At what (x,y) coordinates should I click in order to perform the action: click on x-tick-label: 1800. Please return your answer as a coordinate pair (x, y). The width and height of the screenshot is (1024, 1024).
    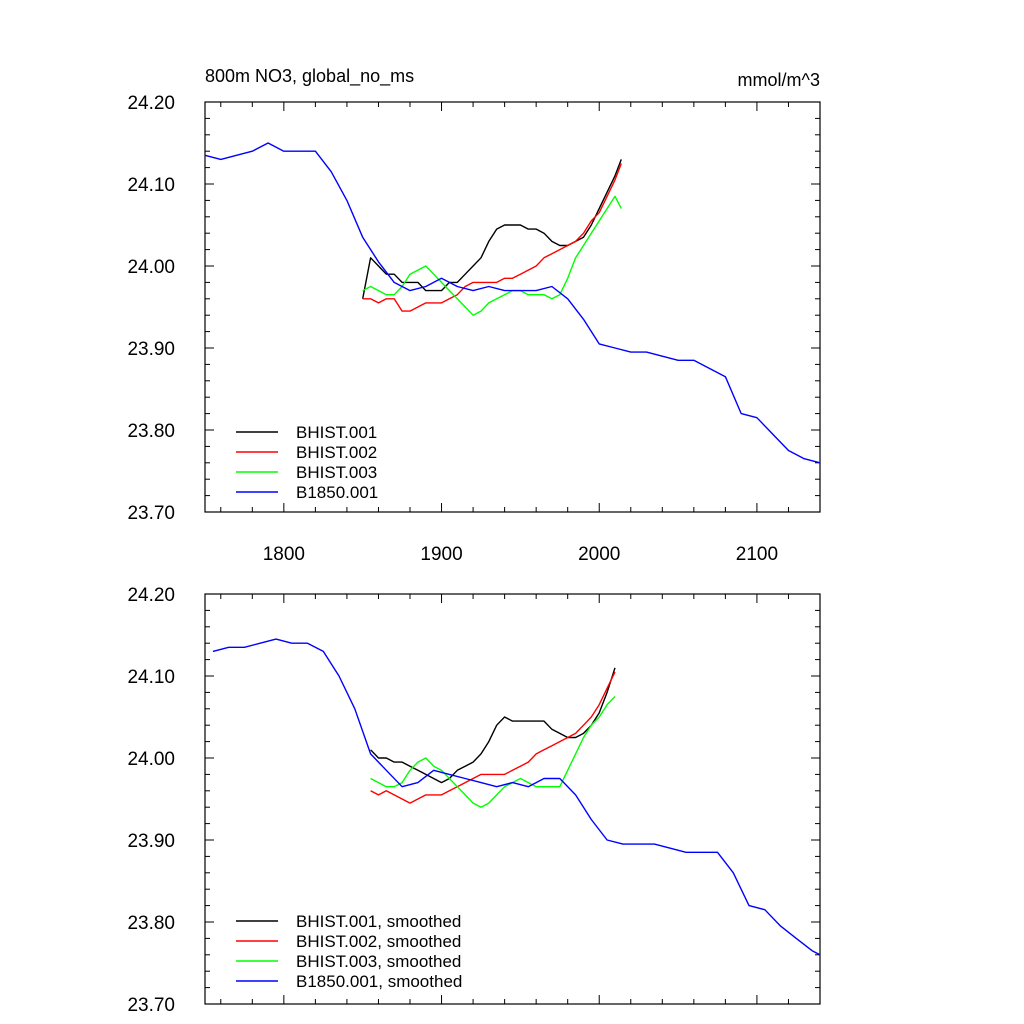
    Looking at the image, I should click on (284, 554).